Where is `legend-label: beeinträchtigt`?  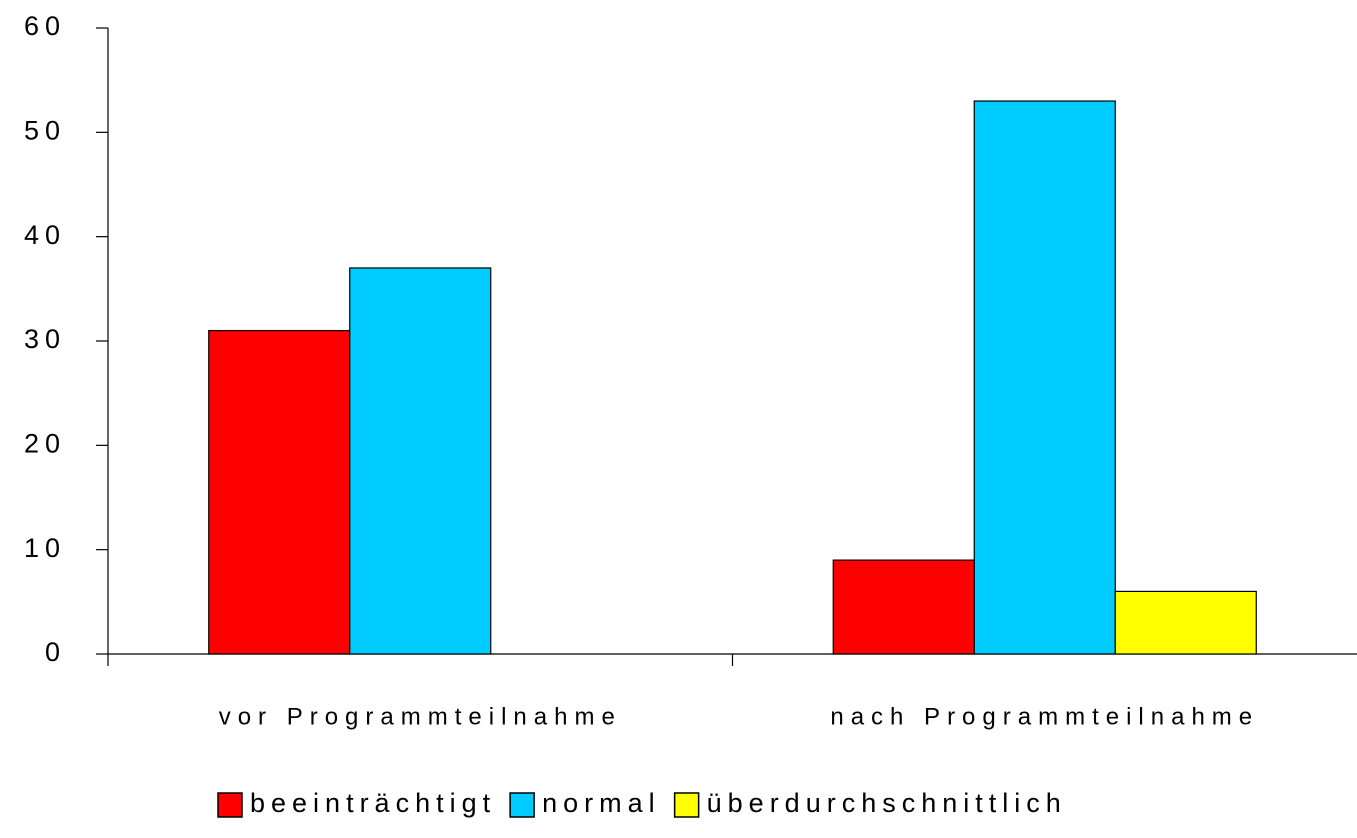 legend-label: beeinträchtigt is located at coordinates (373, 803).